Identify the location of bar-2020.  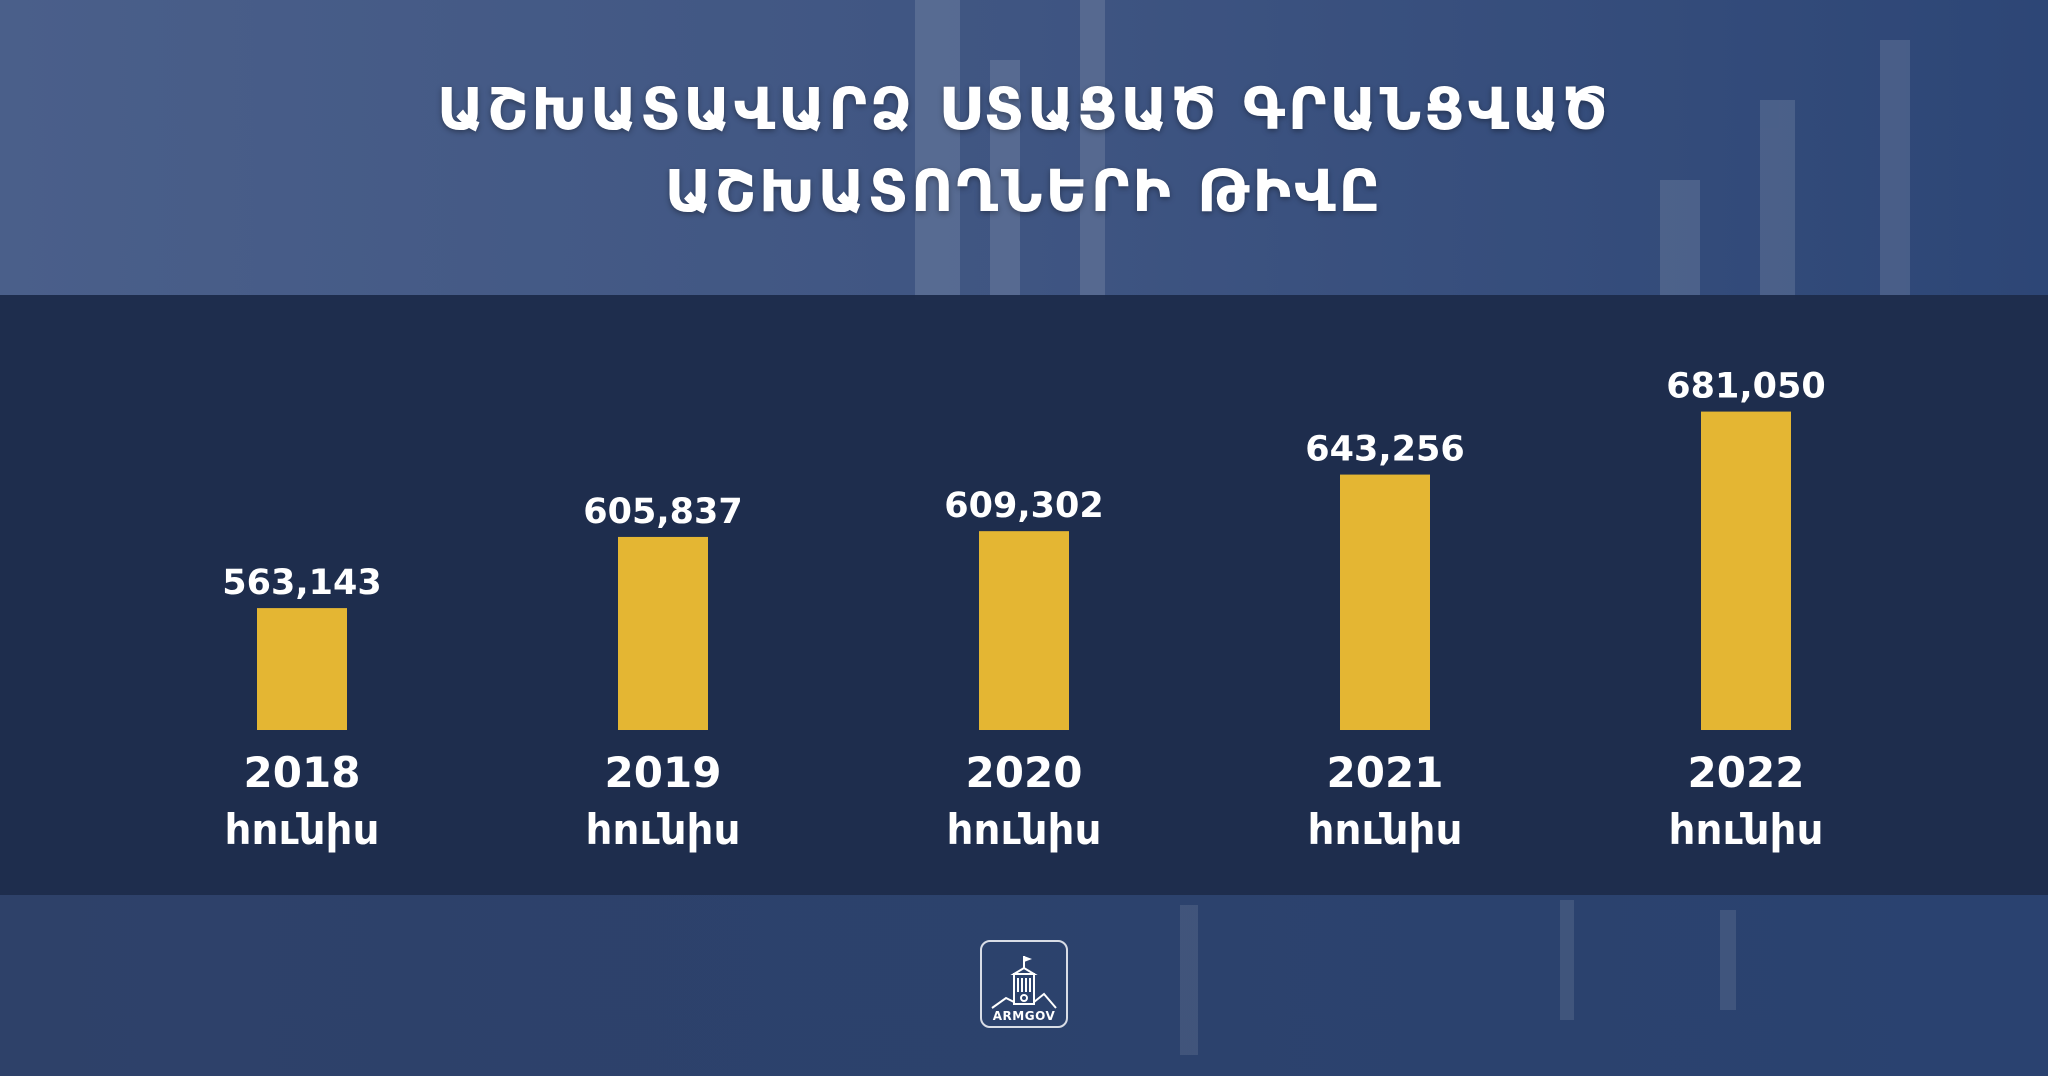
(1024, 630).